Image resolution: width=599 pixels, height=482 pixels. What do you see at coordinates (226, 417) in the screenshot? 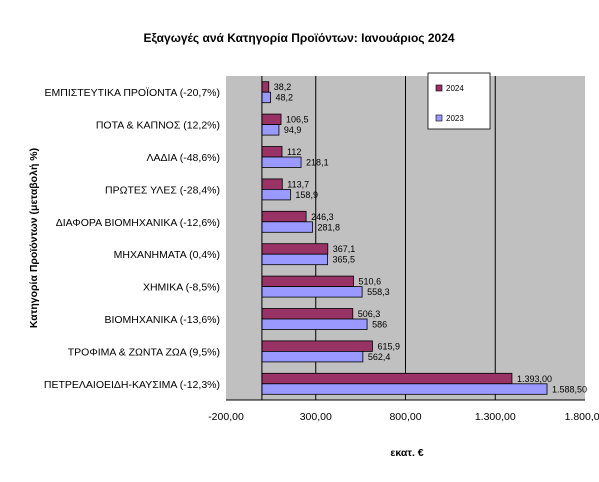
I see `x-tick-label: -200,00` at bounding box center [226, 417].